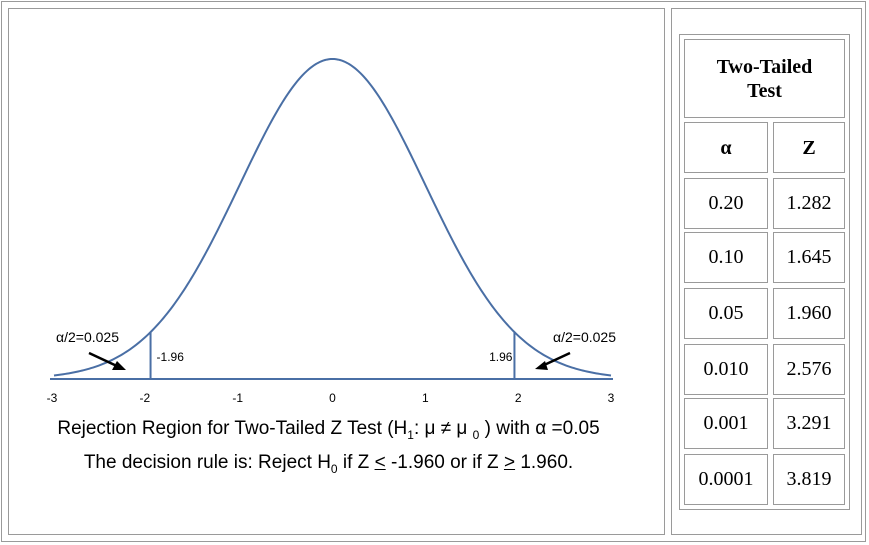 Image resolution: width=869 pixels, height=545 pixels. I want to click on table-header-z: Z, so click(809, 147).